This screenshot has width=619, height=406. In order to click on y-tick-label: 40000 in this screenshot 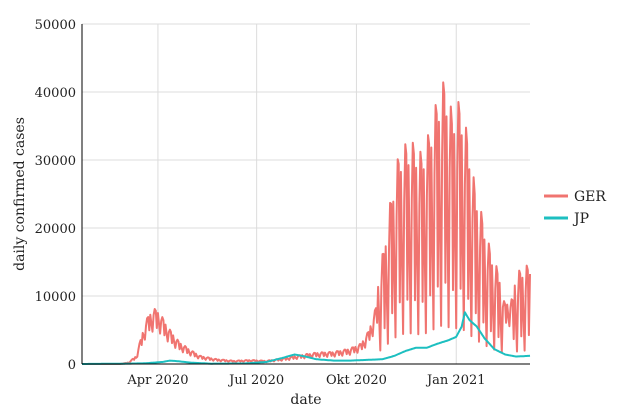, I will do `click(55, 93)`.